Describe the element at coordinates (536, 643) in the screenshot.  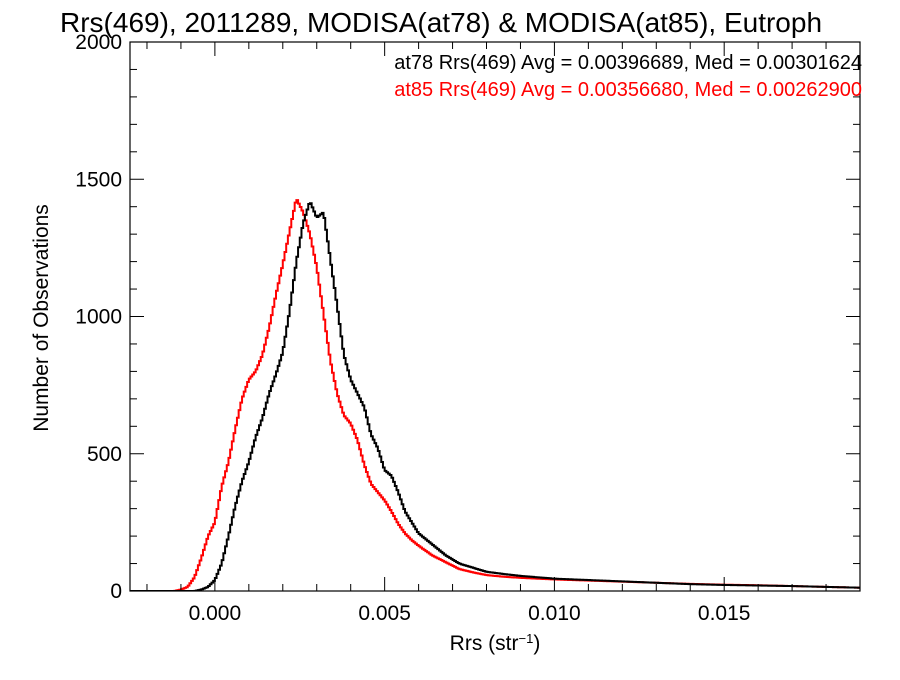
I see `x-axis-label-close: )` at that location.